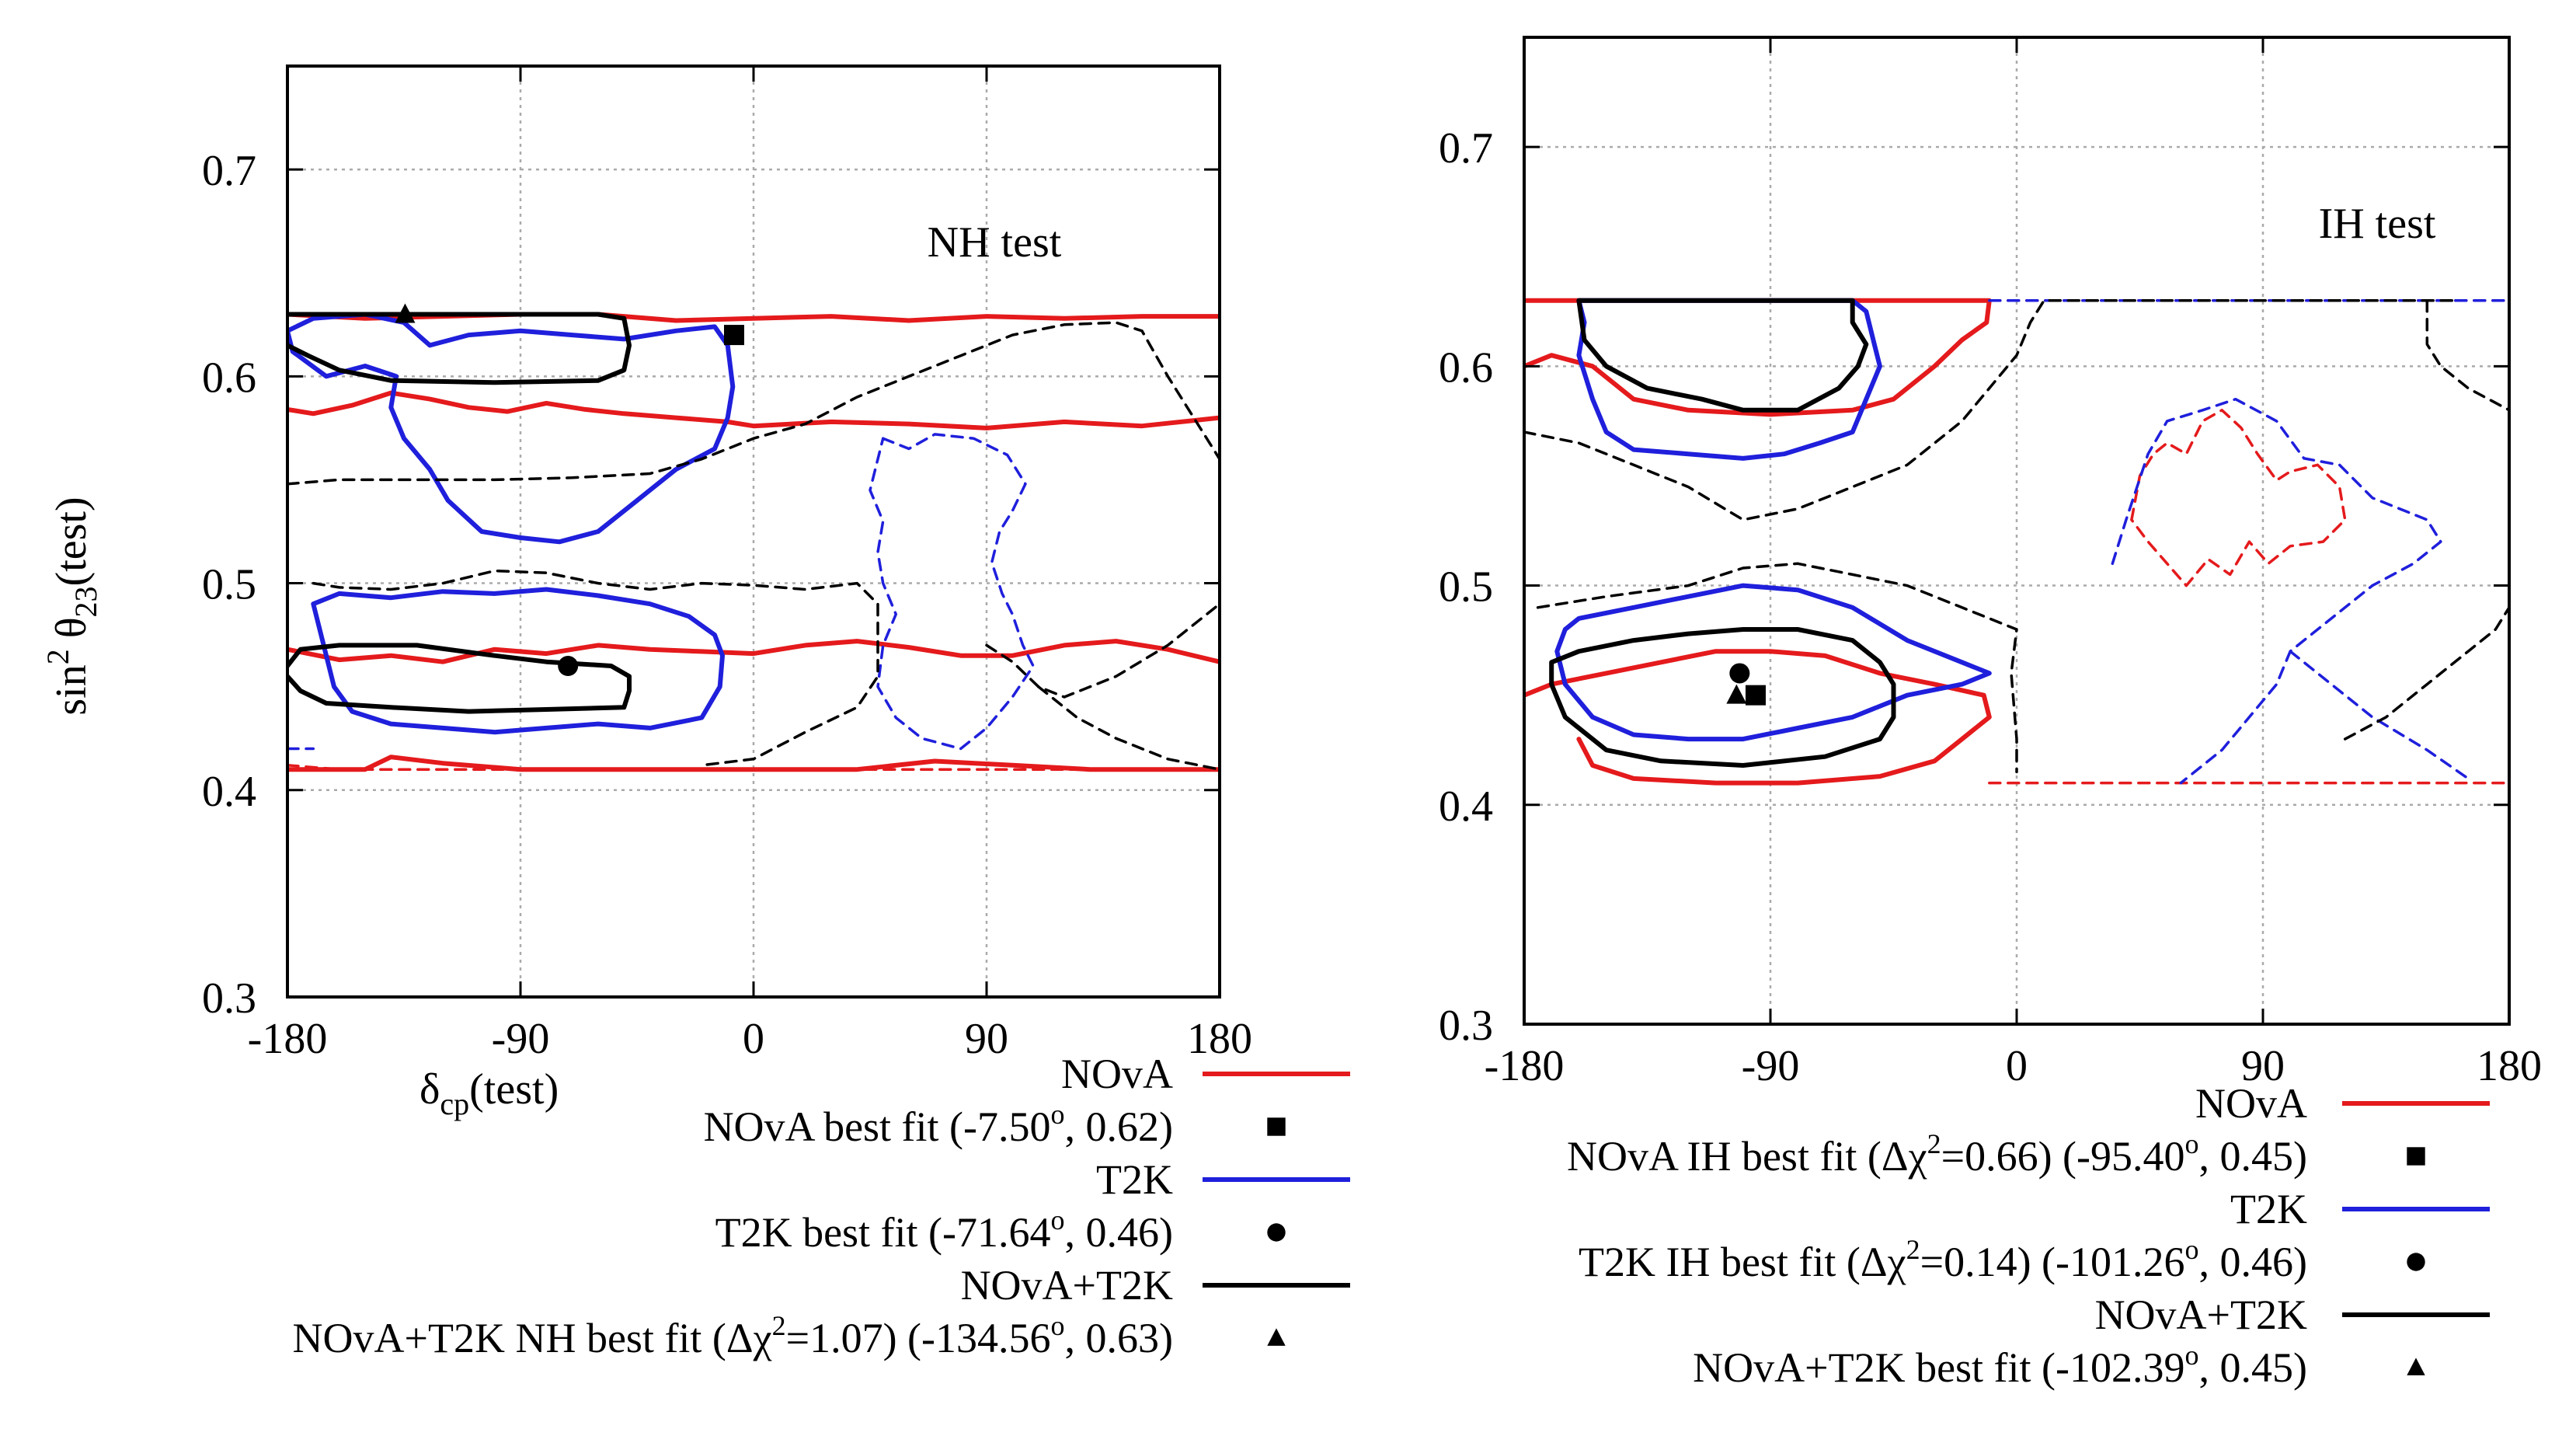 Image resolution: width=2576 pixels, height=1436 pixels. What do you see at coordinates (2377, 224) in the screenshot?
I see `panel-annotation: IH test` at bounding box center [2377, 224].